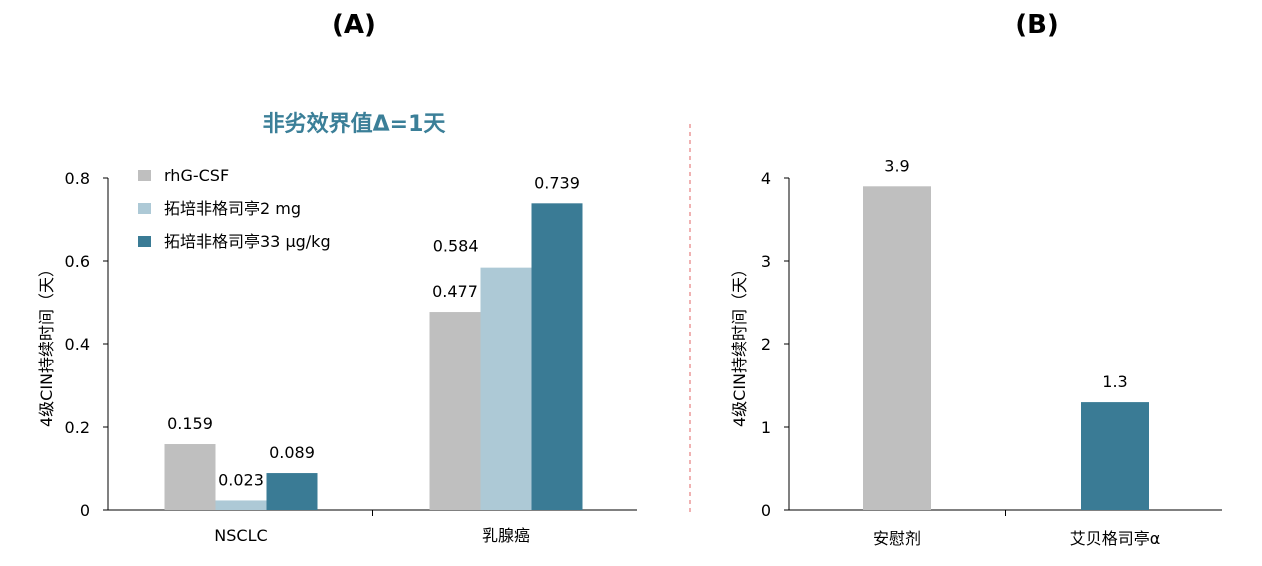 The image size is (1262, 566). Describe the element at coordinates (232, 208) in the screenshot. I see `panel-a-legend-label: 拓培非格司亭2 mg` at that location.